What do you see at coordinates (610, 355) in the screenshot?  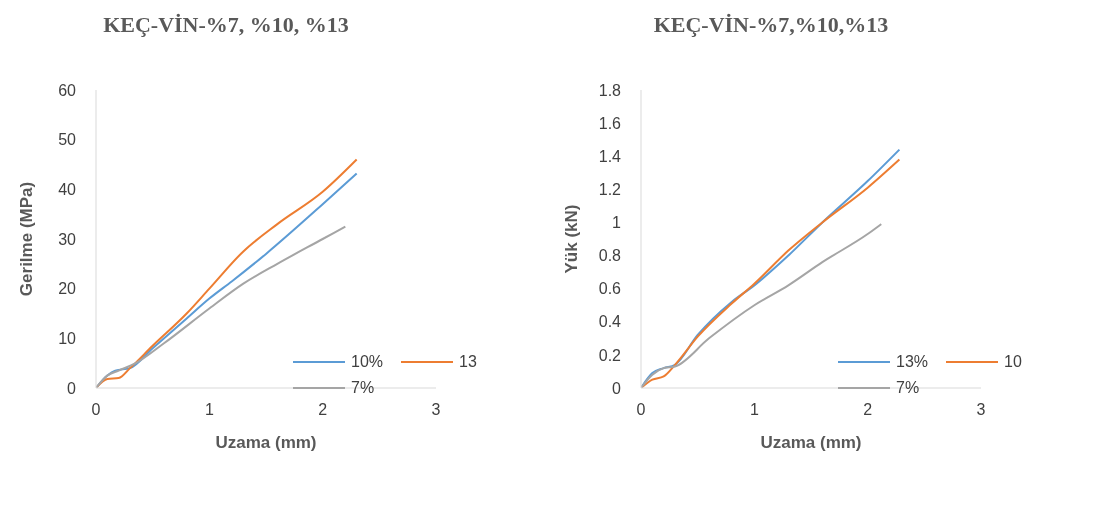 I see `y-tick-label: 0.2` at bounding box center [610, 355].